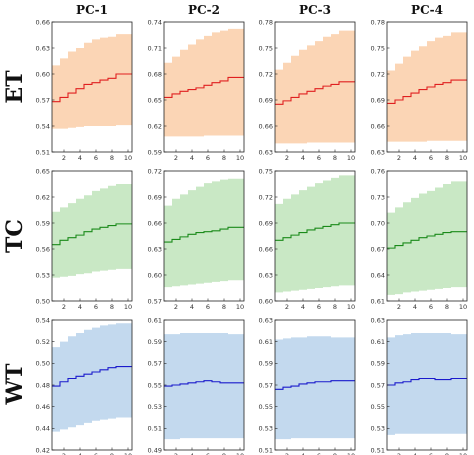  Describe the element at coordinates (378, 22) in the screenshot. I see `ytick-label-et-pc-4-5: 0.78` at that location.